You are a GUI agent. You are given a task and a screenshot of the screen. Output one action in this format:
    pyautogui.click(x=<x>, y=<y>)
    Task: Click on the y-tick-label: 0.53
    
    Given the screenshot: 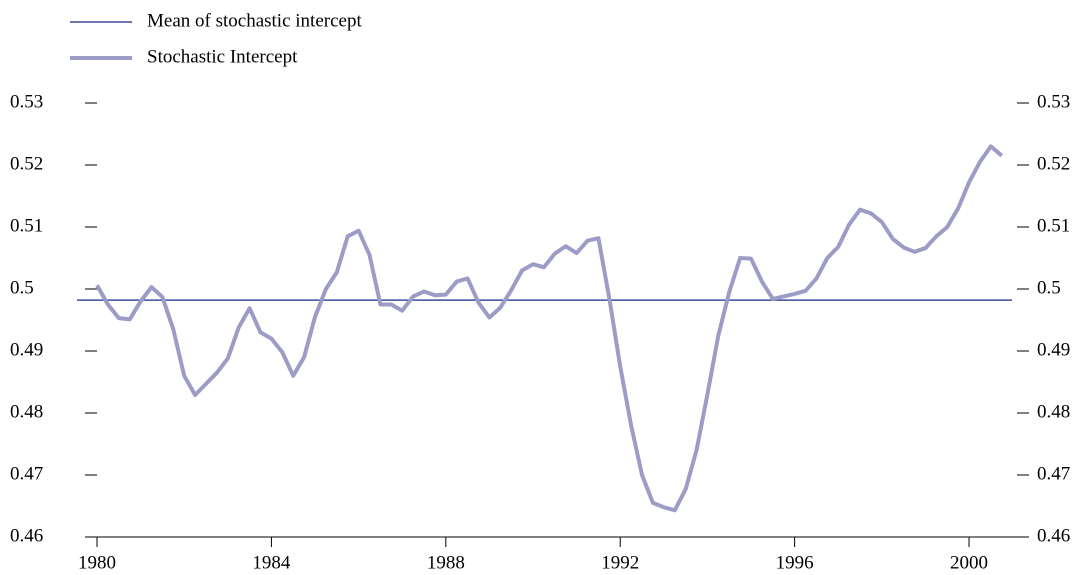 What is the action you would take?
    pyautogui.click(x=26, y=101)
    